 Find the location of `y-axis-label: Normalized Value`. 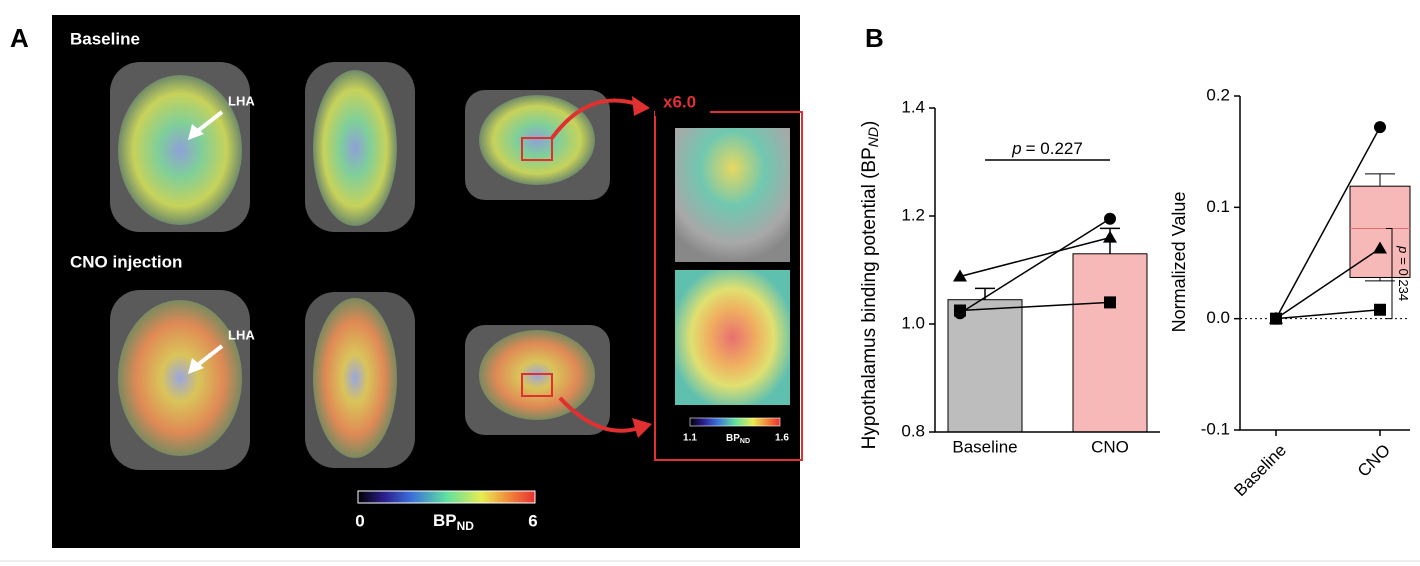

y-axis-label: Normalized Value is located at coordinates (1179, 262).